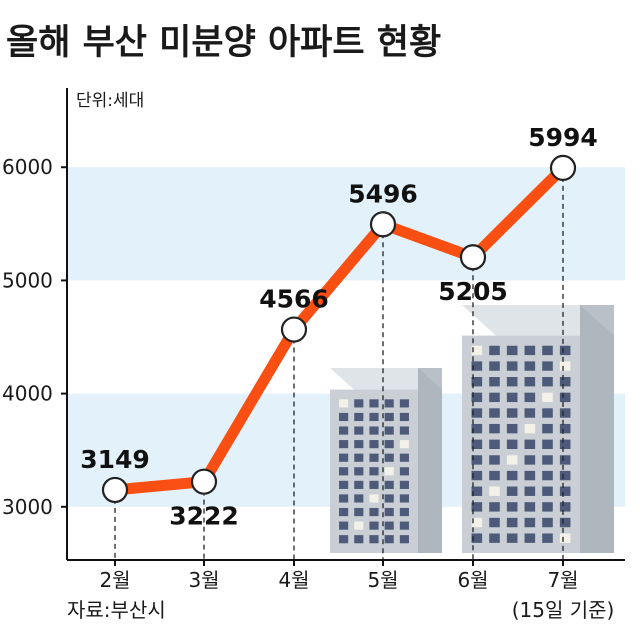 The width and height of the screenshot is (640, 640). Describe the element at coordinates (386, 460) in the screenshot. I see `building-left` at that location.